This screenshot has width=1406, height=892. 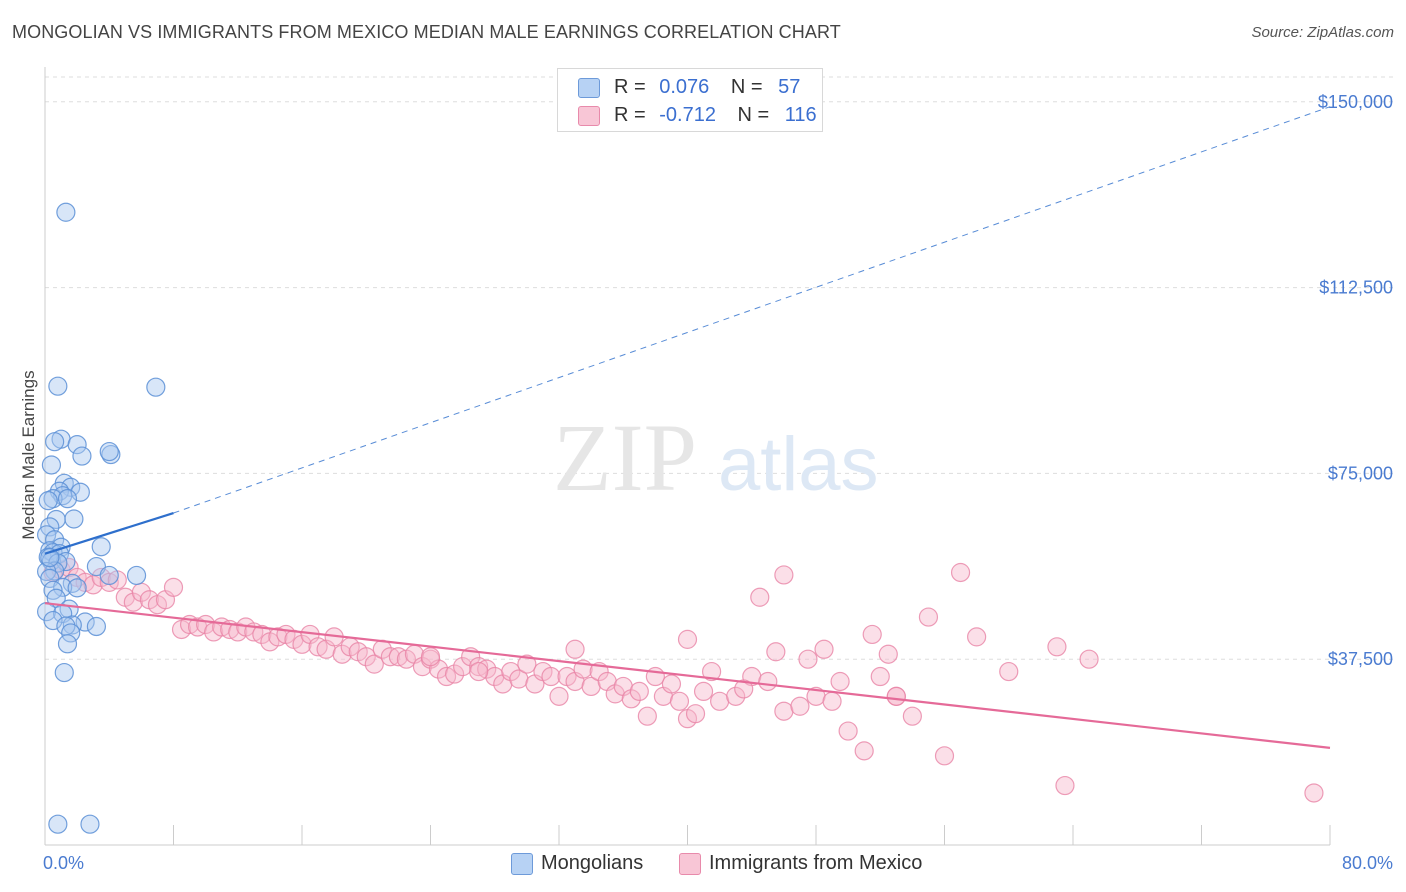 What do you see at coordinates (690, 100) in the screenshot?
I see `correlation-legend: R = 0.076 N = 57 R = -0.712 N = 116` at bounding box center [690, 100].